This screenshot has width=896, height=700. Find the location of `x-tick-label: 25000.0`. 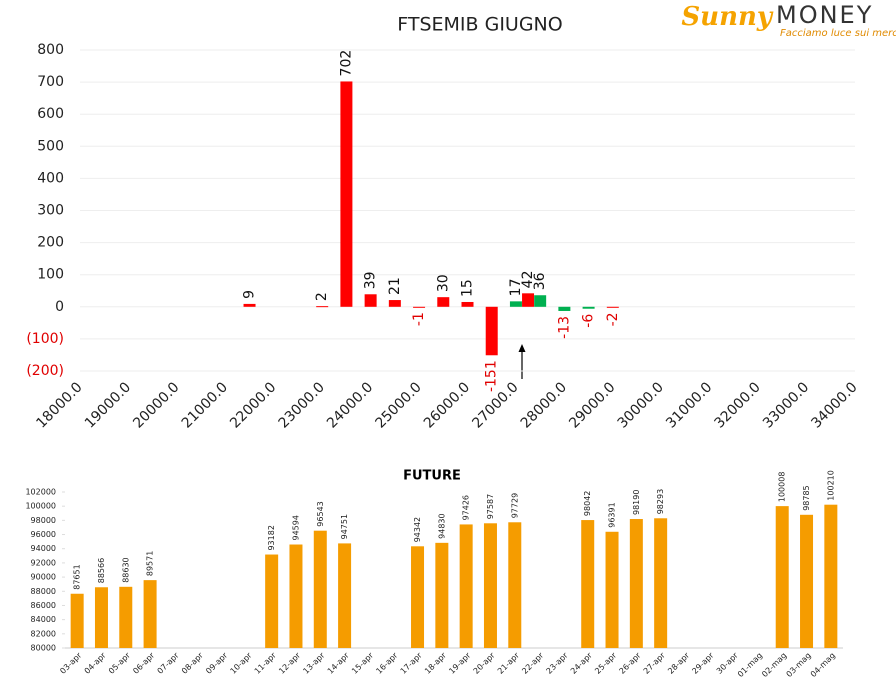

x-tick-label: 25000.0 is located at coordinates (398, 405).